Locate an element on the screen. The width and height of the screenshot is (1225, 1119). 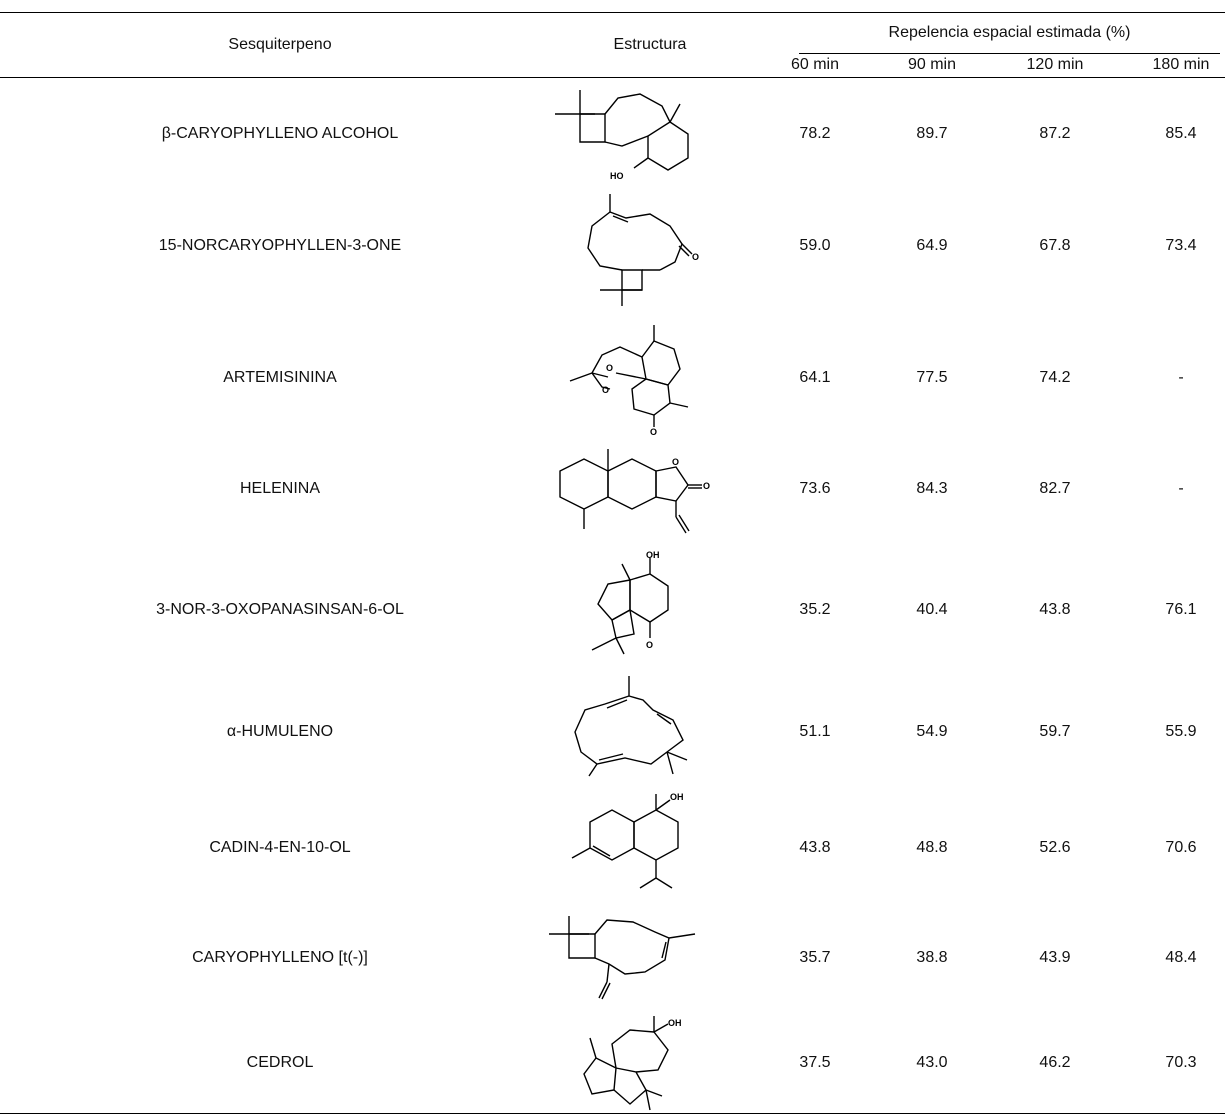
value-60: 43.8 is located at coordinates (815, 847).